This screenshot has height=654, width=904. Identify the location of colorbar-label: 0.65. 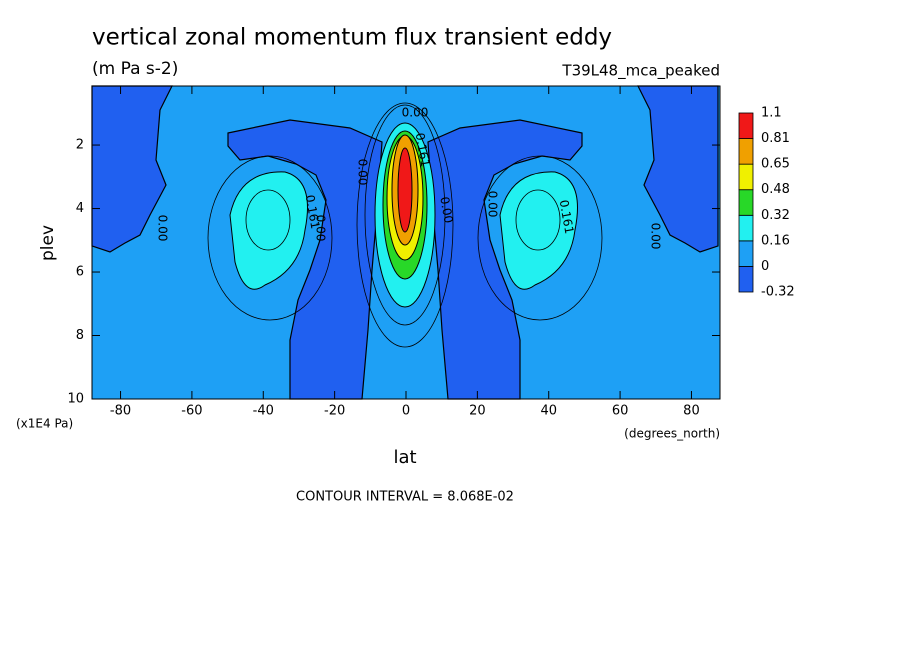
(775, 164).